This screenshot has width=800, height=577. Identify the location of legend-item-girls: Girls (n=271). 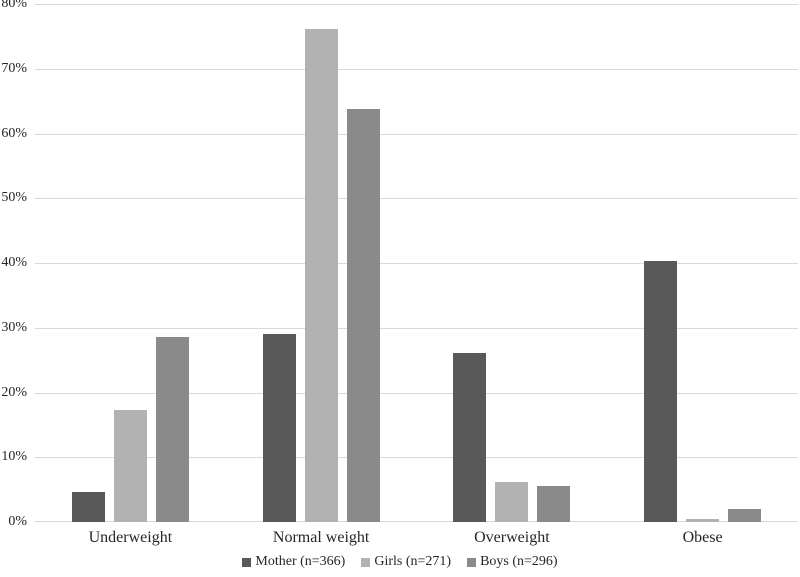
(406, 562).